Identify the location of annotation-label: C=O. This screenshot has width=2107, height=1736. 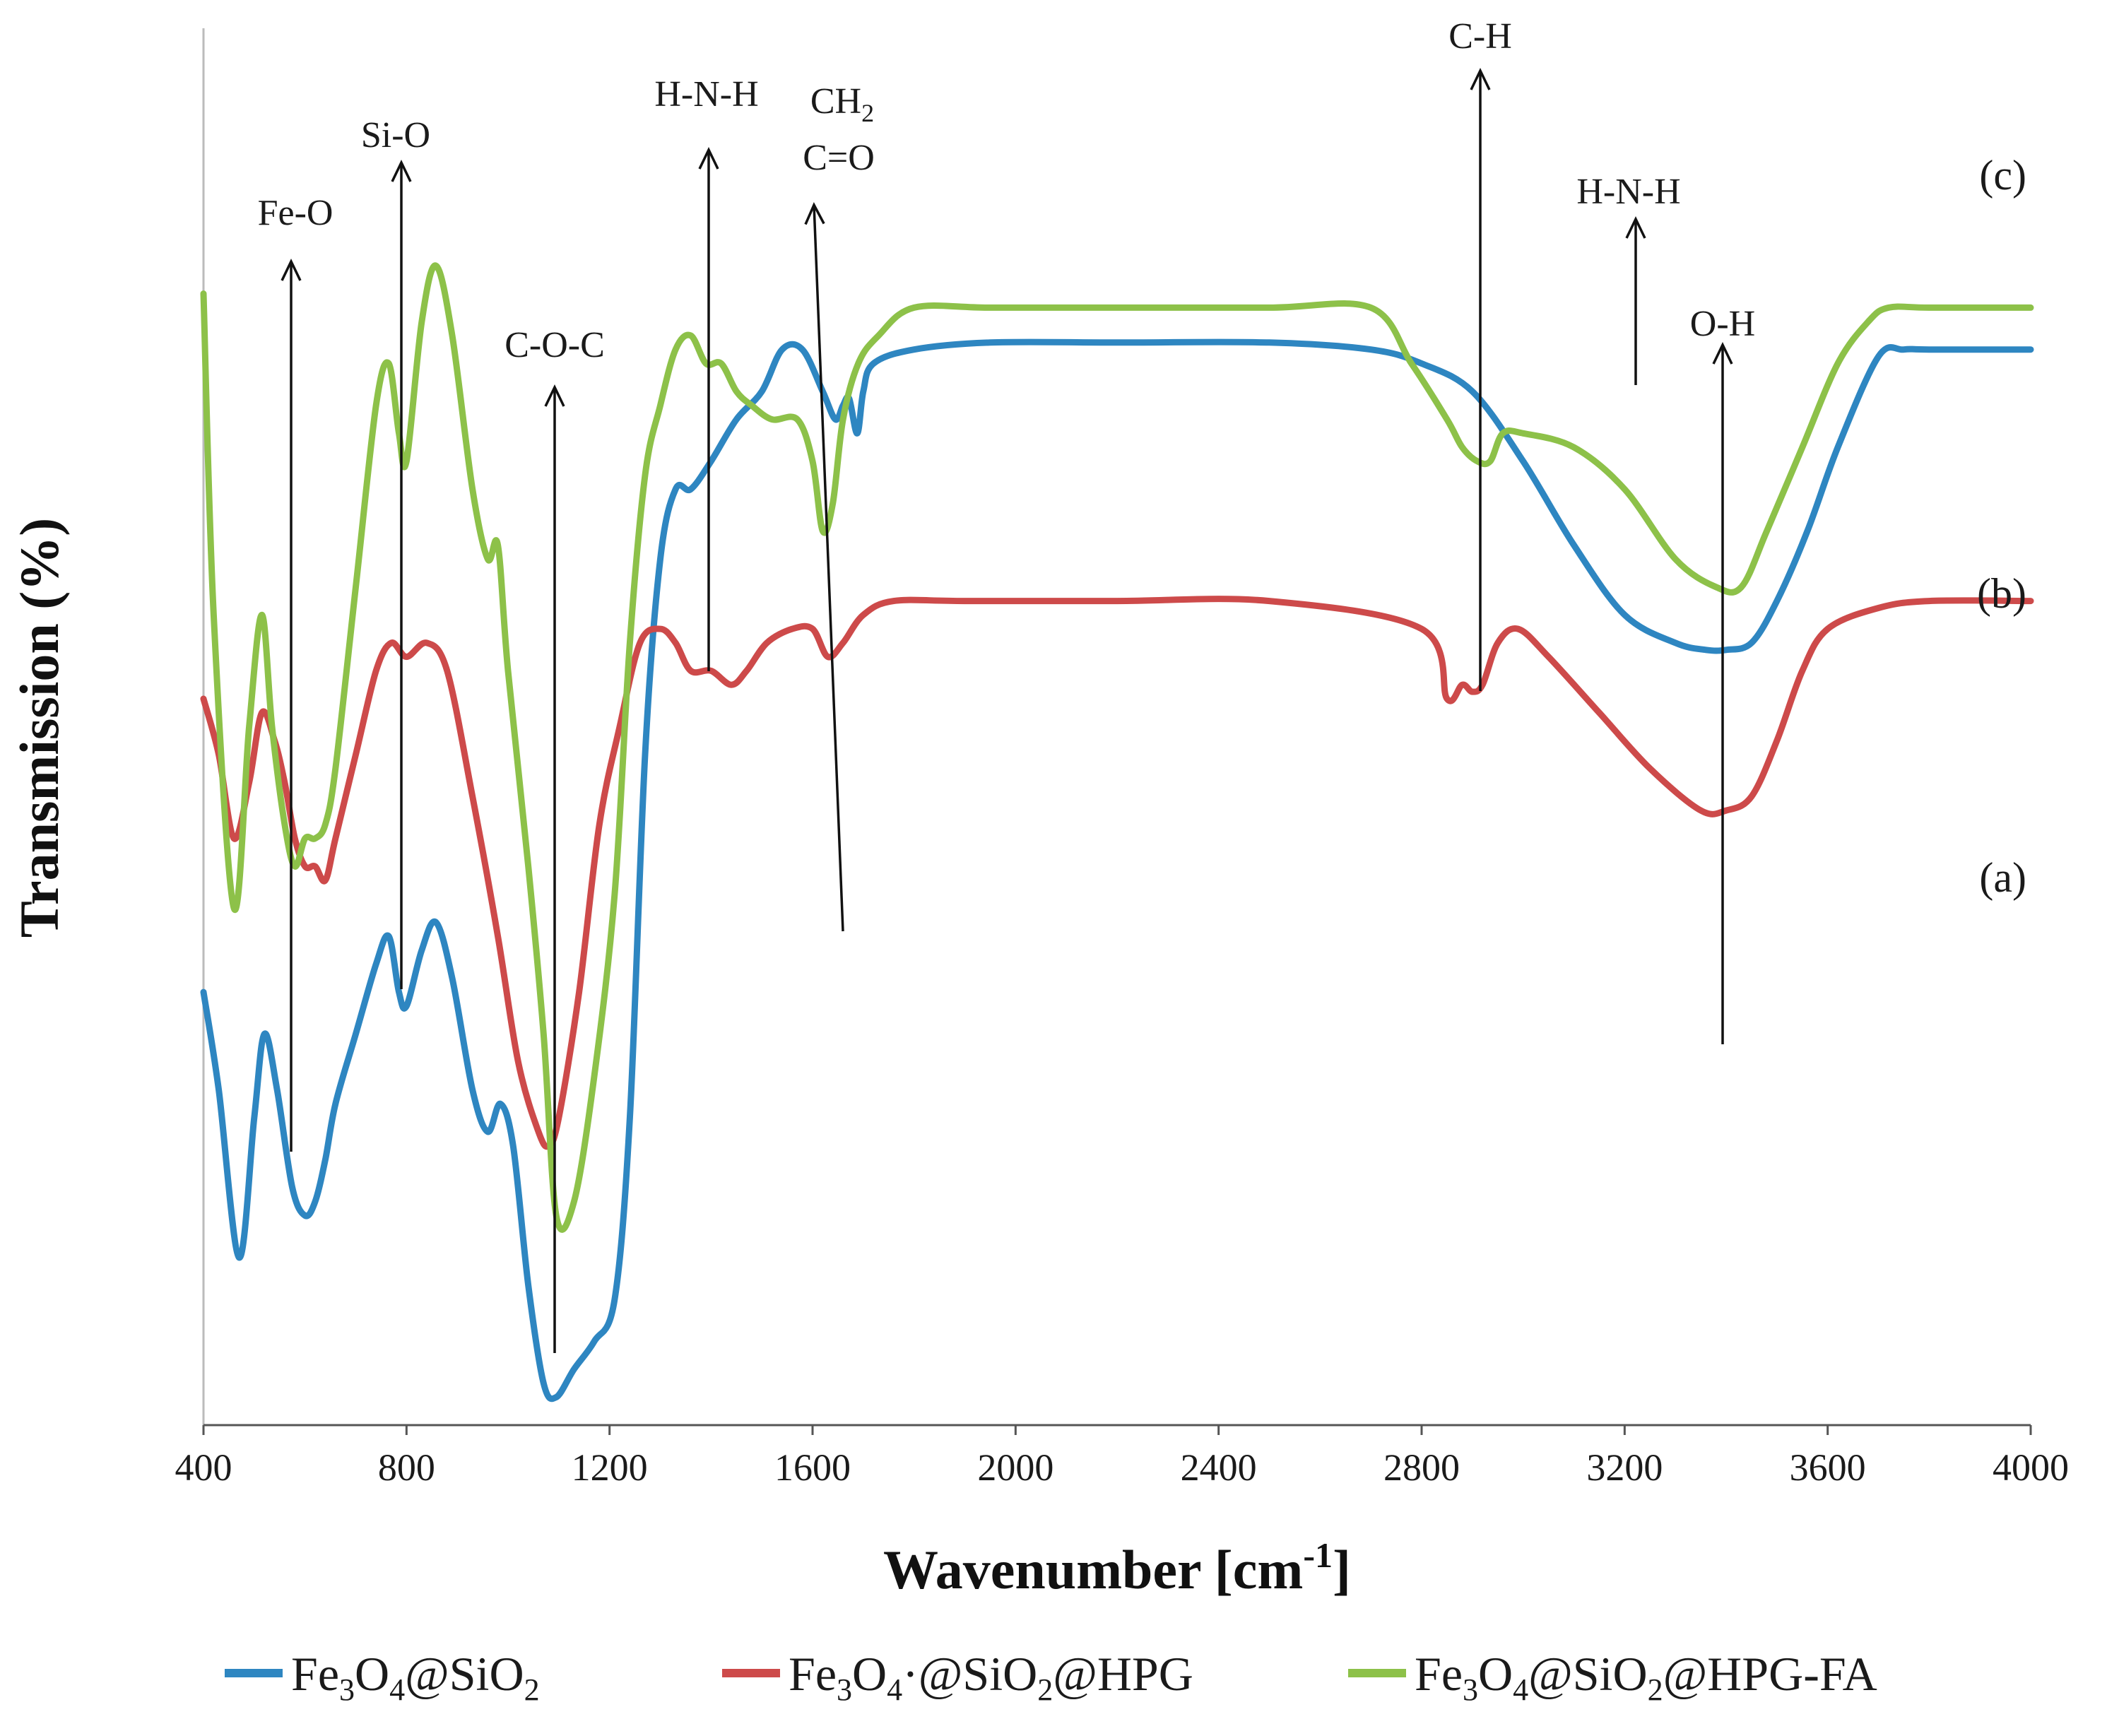
(839, 158).